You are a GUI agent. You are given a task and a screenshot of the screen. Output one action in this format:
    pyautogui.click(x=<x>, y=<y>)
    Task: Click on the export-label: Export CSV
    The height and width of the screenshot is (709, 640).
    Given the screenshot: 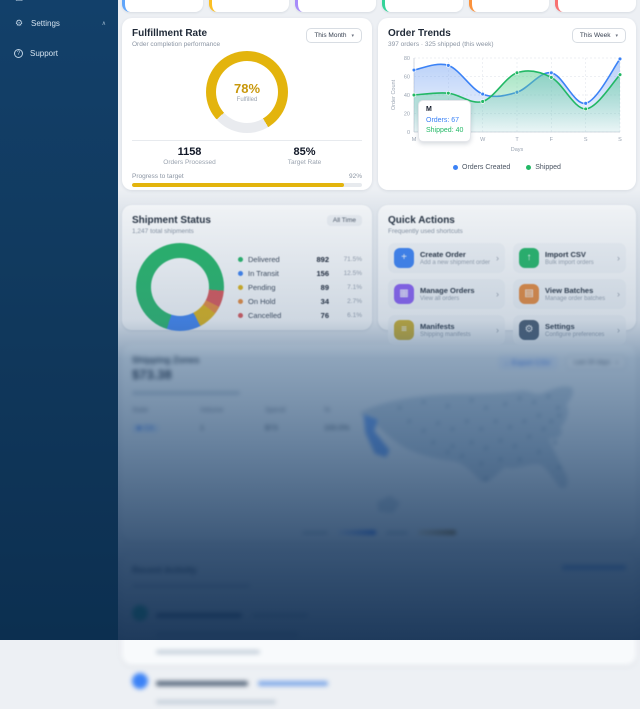 What is the action you would take?
    pyautogui.click(x=531, y=362)
    